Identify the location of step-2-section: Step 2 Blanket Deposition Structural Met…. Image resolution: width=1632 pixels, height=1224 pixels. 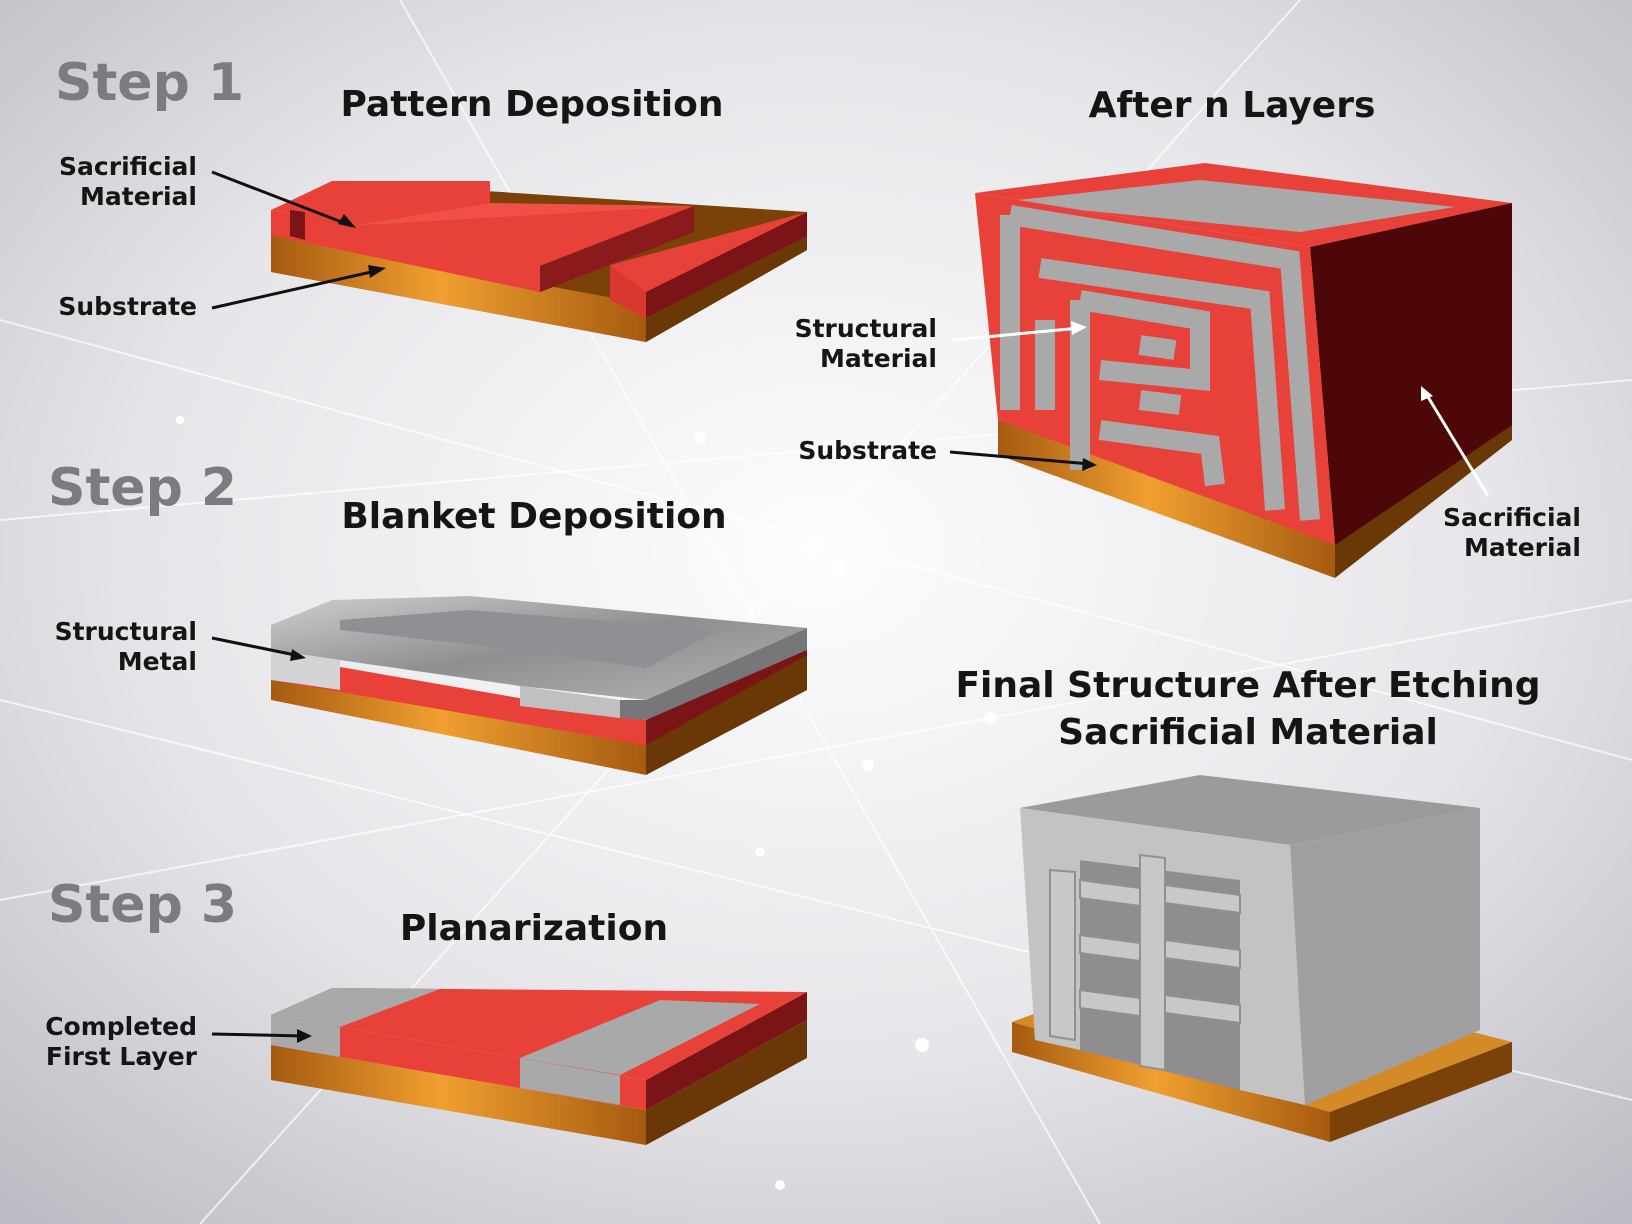
(427, 616).